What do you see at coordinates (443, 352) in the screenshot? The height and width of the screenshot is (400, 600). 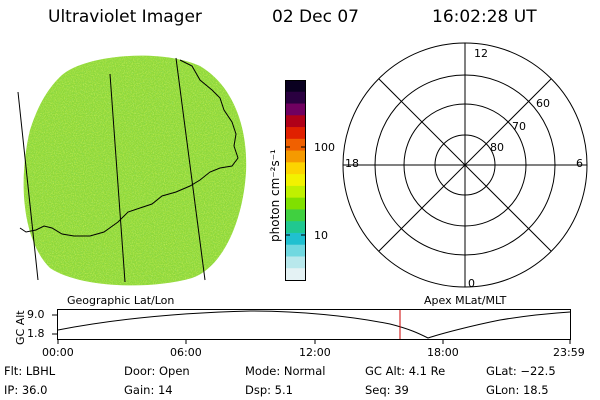 I see `orbit-x-tick-1800: 18:00` at bounding box center [443, 352].